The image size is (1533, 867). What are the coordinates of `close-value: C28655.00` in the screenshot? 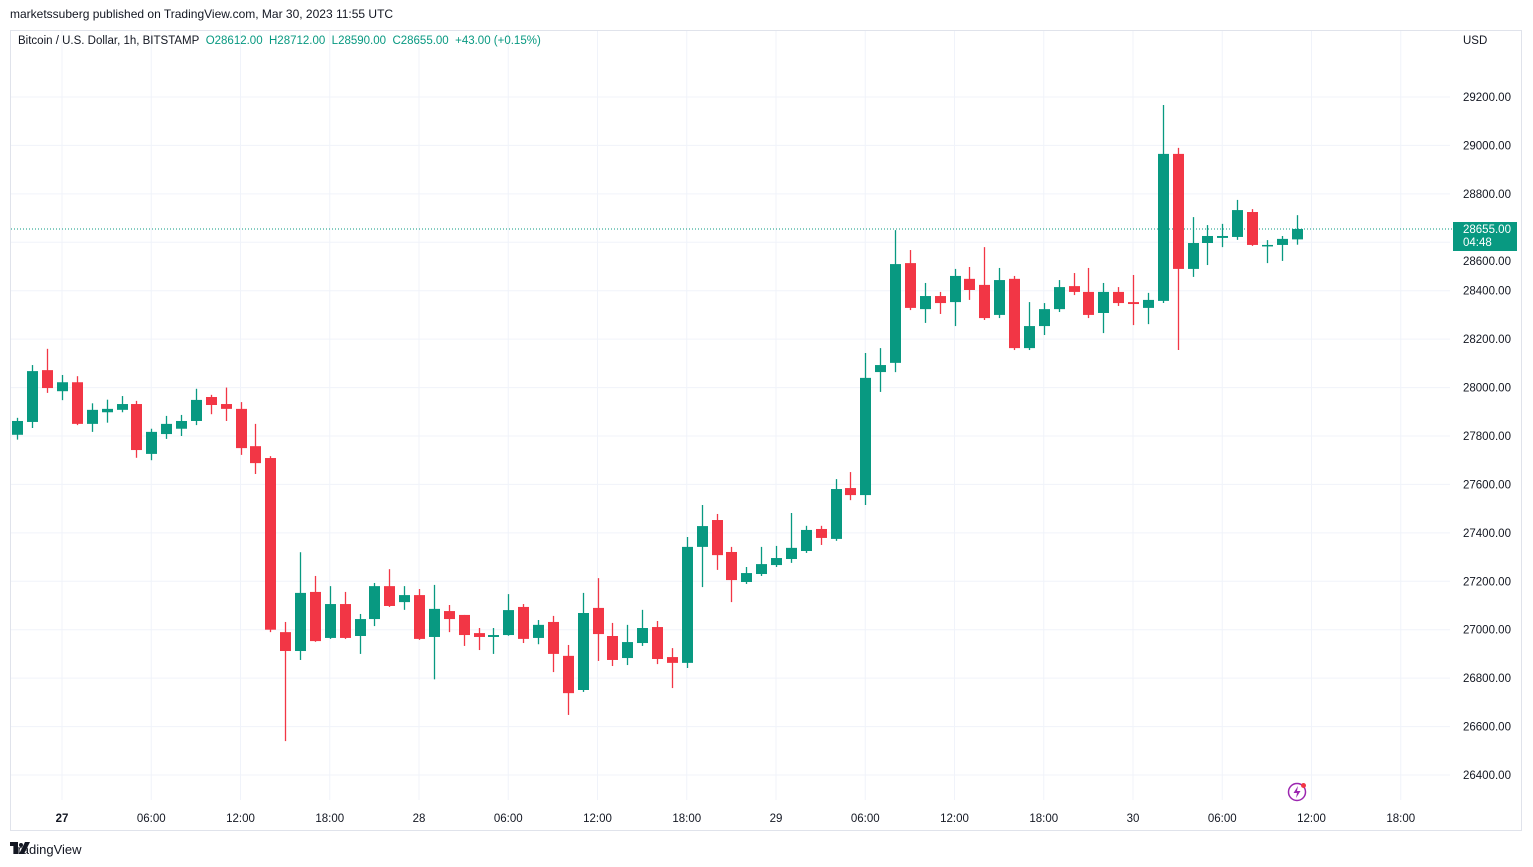 It's located at (420, 41).